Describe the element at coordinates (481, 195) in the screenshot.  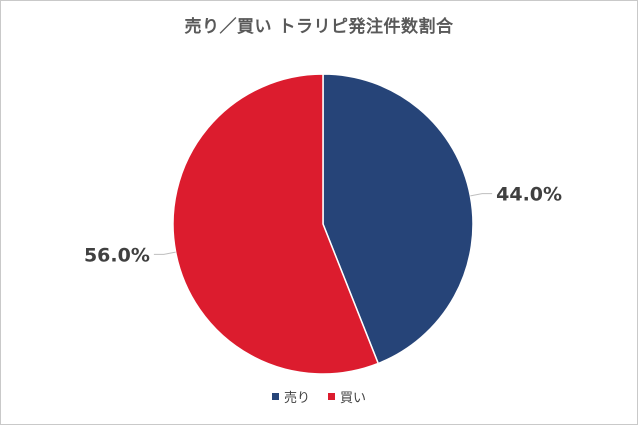
I see `leader-line-sell` at that location.